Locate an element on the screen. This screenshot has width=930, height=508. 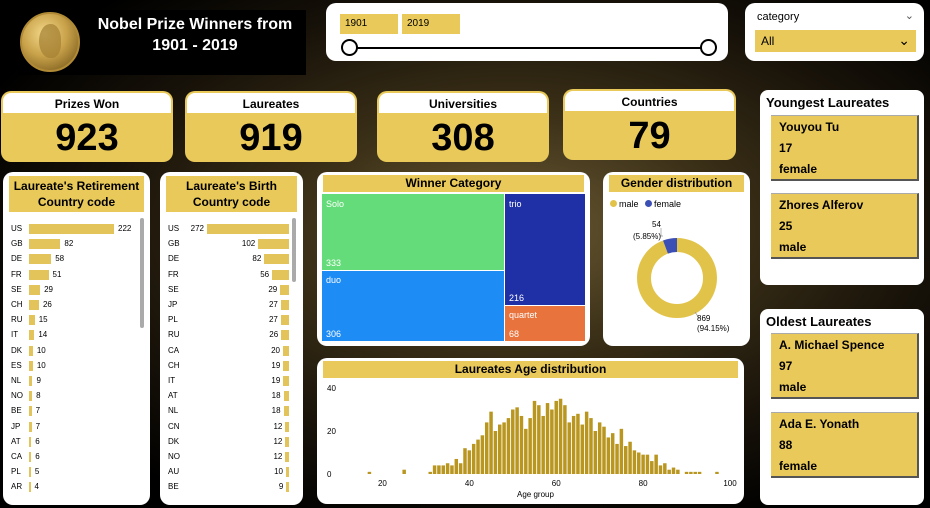
country-bar-row: RU 26 is located at coordinates (230, 335).